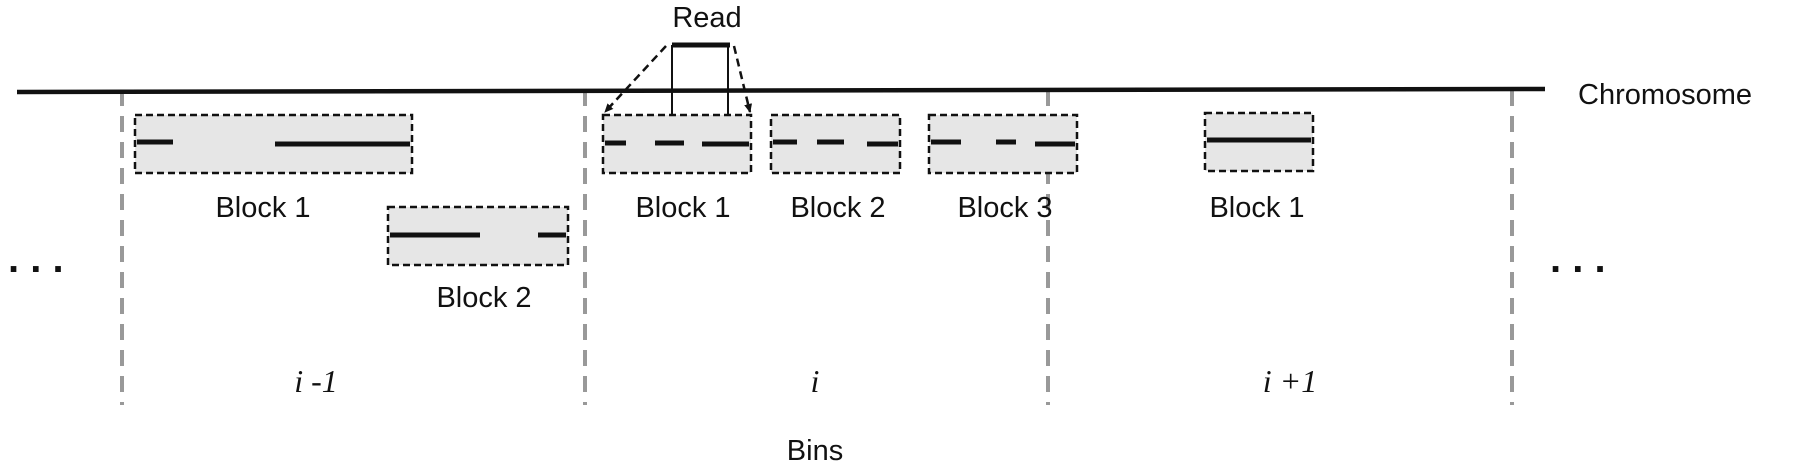 The width and height of the screenshot is (1800, 468). What do you see at coordinates (815, 381) in the screenshot?
I see `bin-label: i` at bounding box center [815, 381].